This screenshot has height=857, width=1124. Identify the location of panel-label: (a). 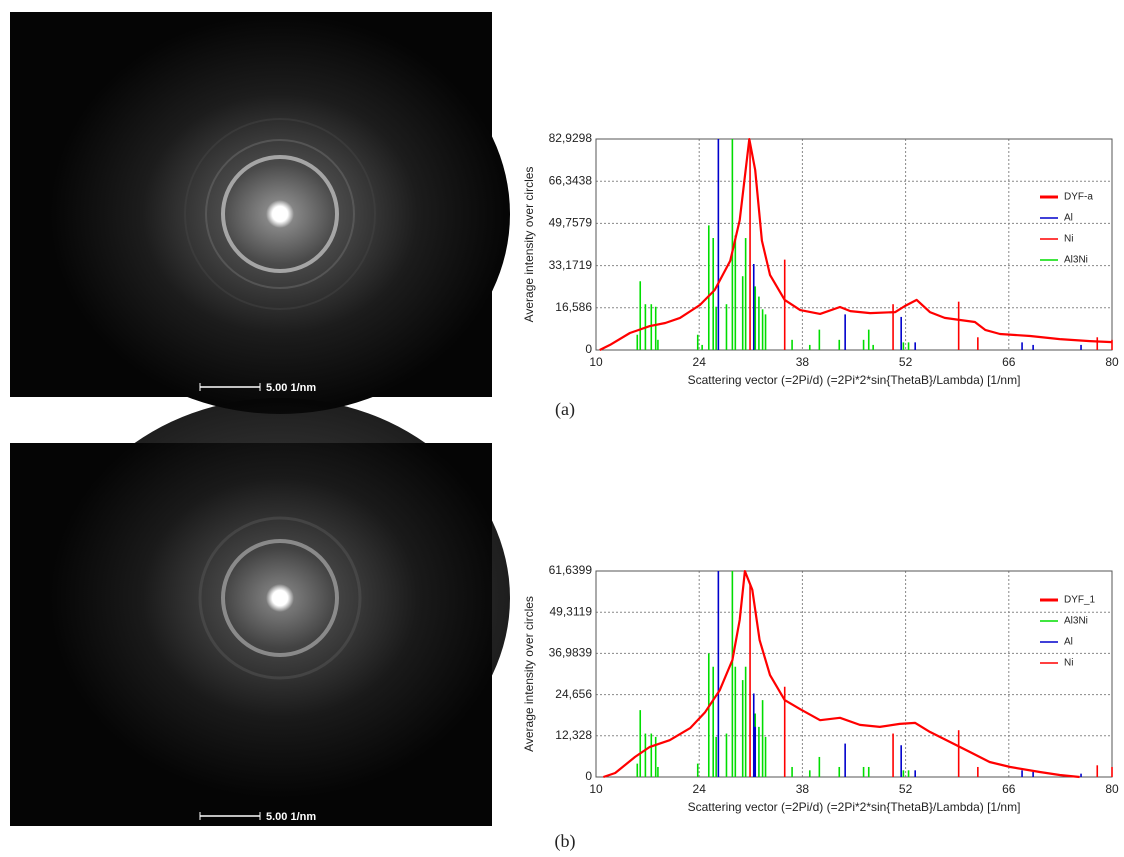
(565, 409).